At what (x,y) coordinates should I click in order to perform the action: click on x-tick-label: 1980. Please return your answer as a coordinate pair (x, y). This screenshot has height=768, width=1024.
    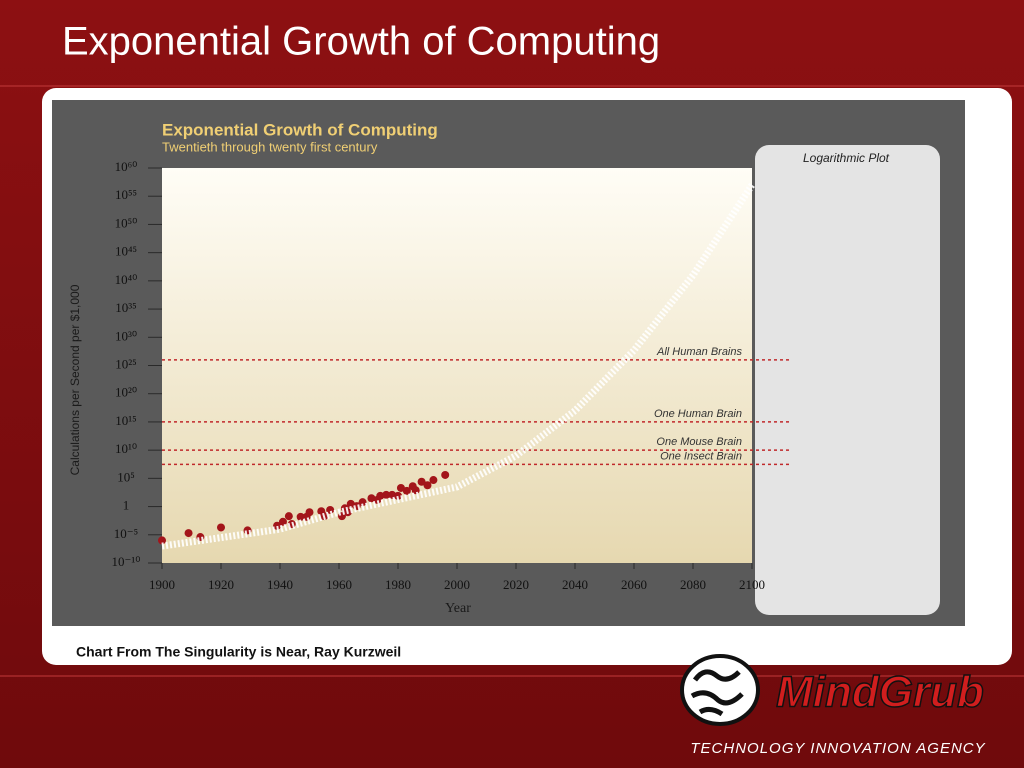
    Looking at the image, I should click on (398, 584).